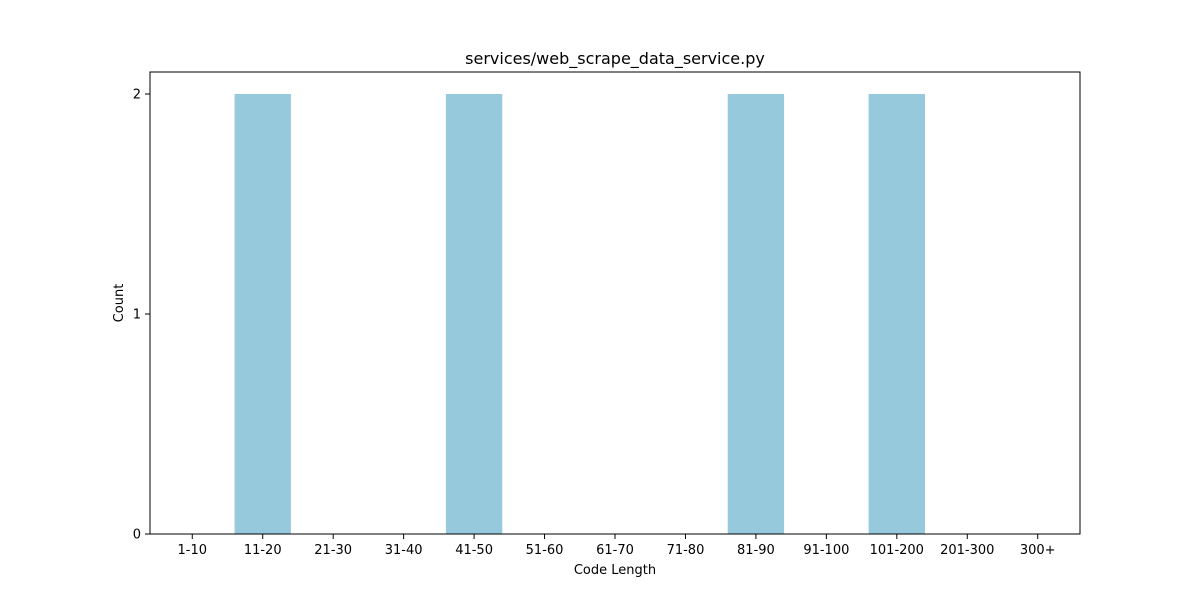 The height and width of the screenshot is (600, 1200). Describe the element at coordinates (141, 315) in the screenshot. I see `y-axis-ticks: 0 1 2` at that location.